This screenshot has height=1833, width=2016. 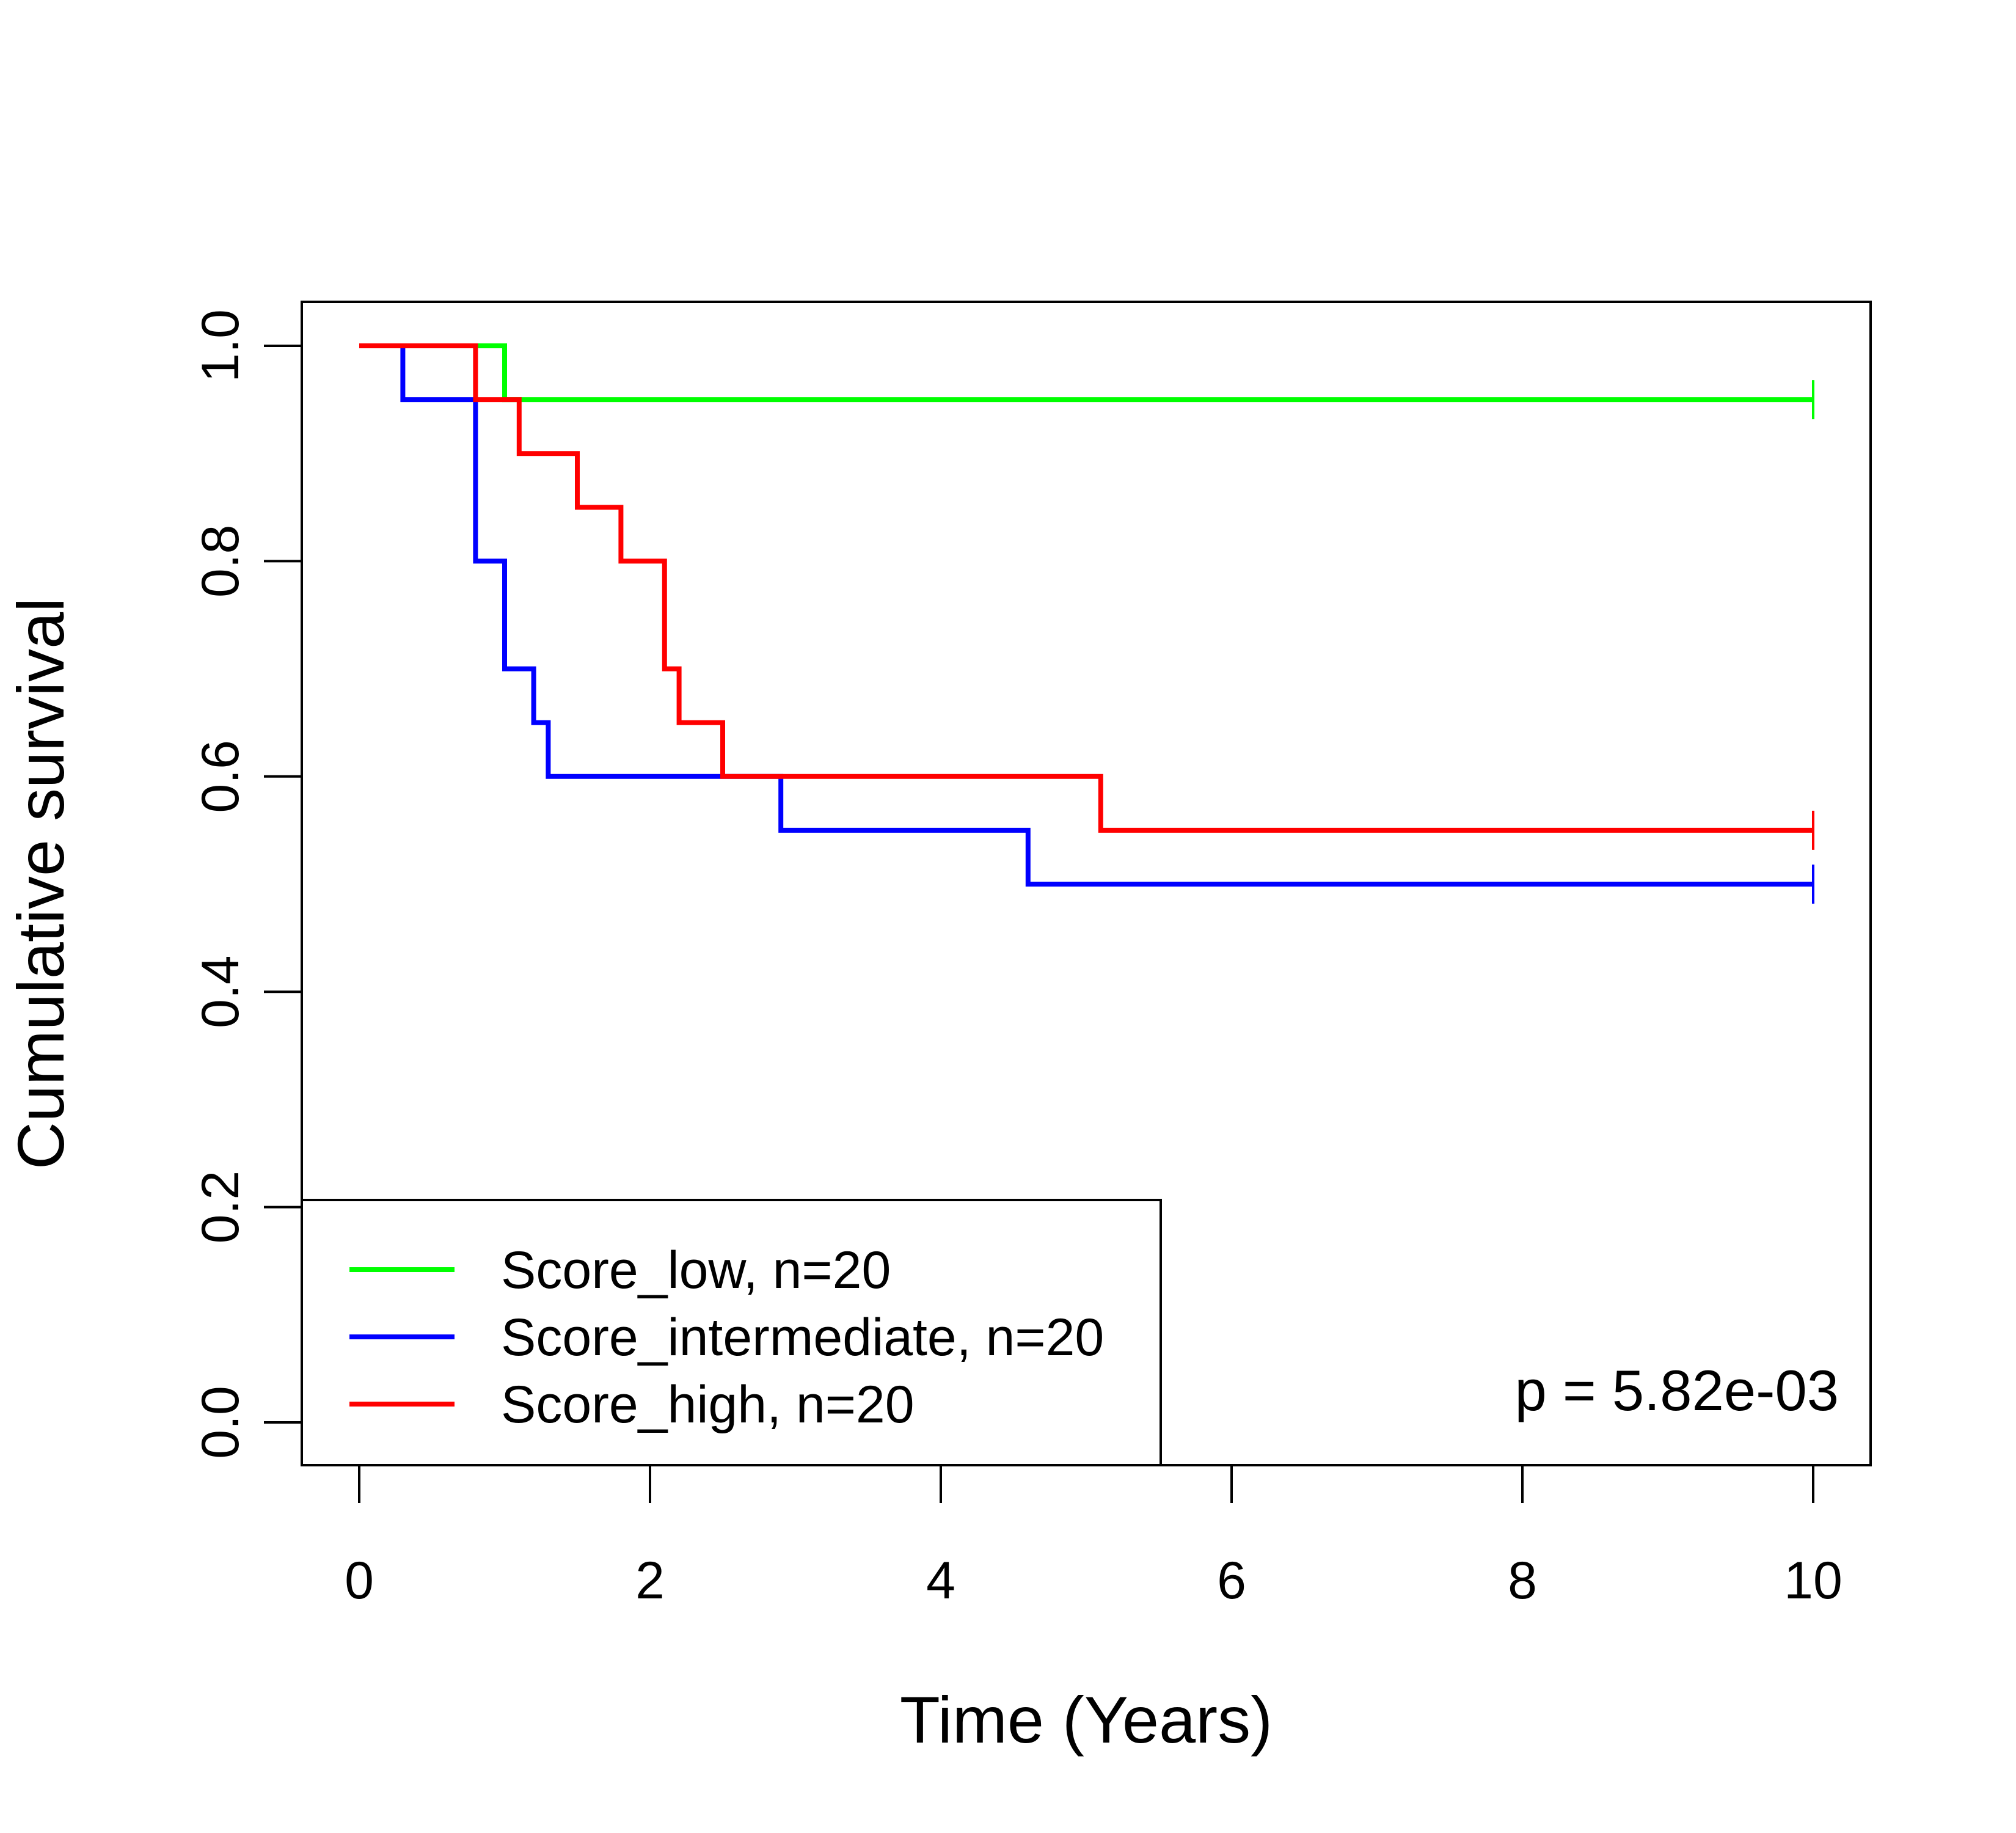 What do you see at coordinates (221, 776) in the screenshot?
I see `y-tick-label: 0.6` at bounding box center [221, 776].